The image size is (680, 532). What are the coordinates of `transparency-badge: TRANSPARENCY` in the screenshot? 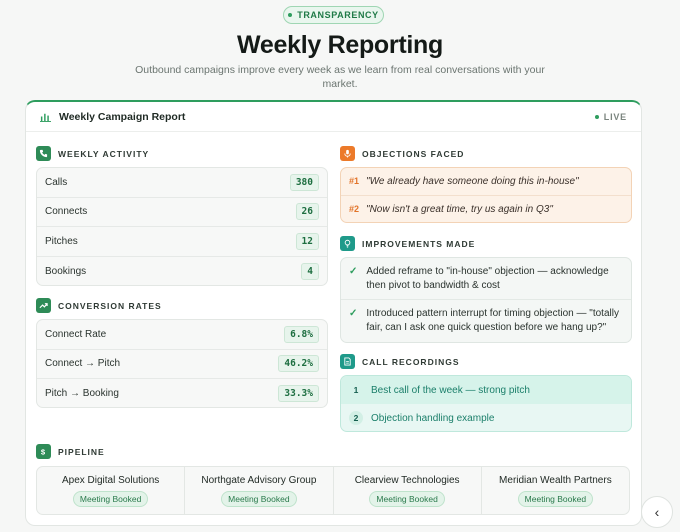 It's located at (333, 15).